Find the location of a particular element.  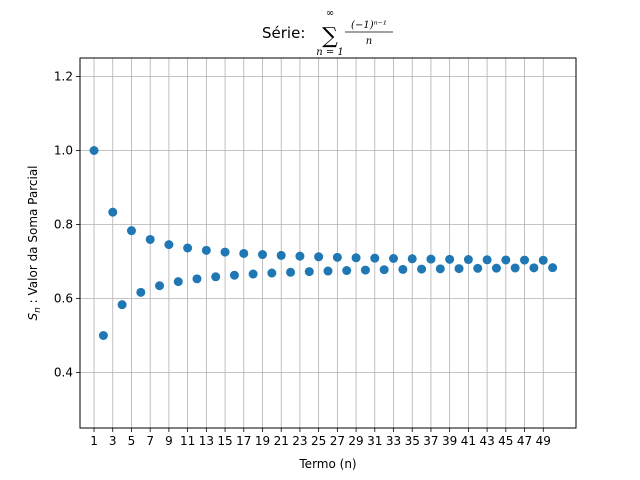

x-tick-label: 7 is located at coordinates (150, 441).